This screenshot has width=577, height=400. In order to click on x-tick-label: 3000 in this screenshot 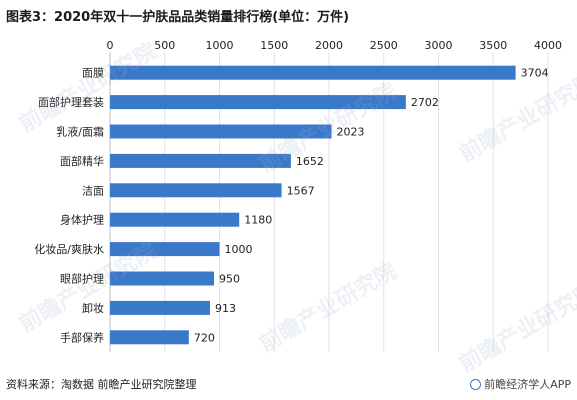, I will do `click(439, 45)`.